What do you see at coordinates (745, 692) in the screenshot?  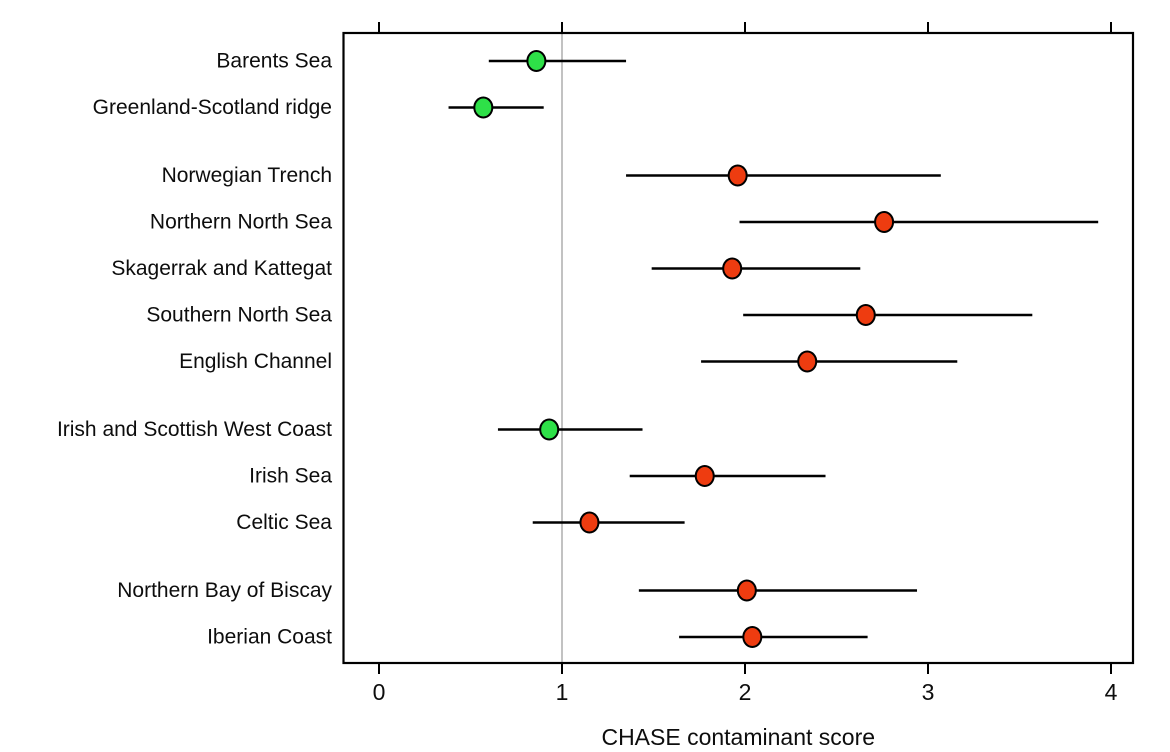 I see `x-axis-tick-label: 2` at bounding box center [745, 692].